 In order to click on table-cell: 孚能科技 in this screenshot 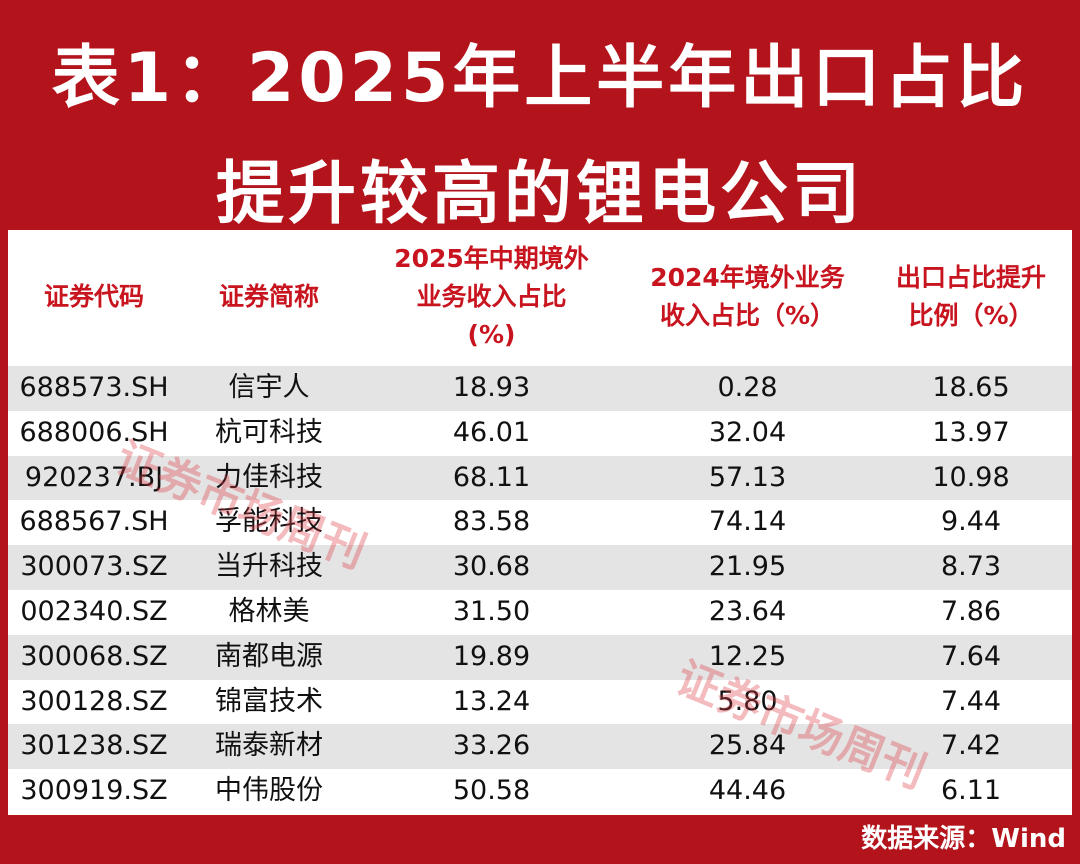, I will do `click(269, 522)`.